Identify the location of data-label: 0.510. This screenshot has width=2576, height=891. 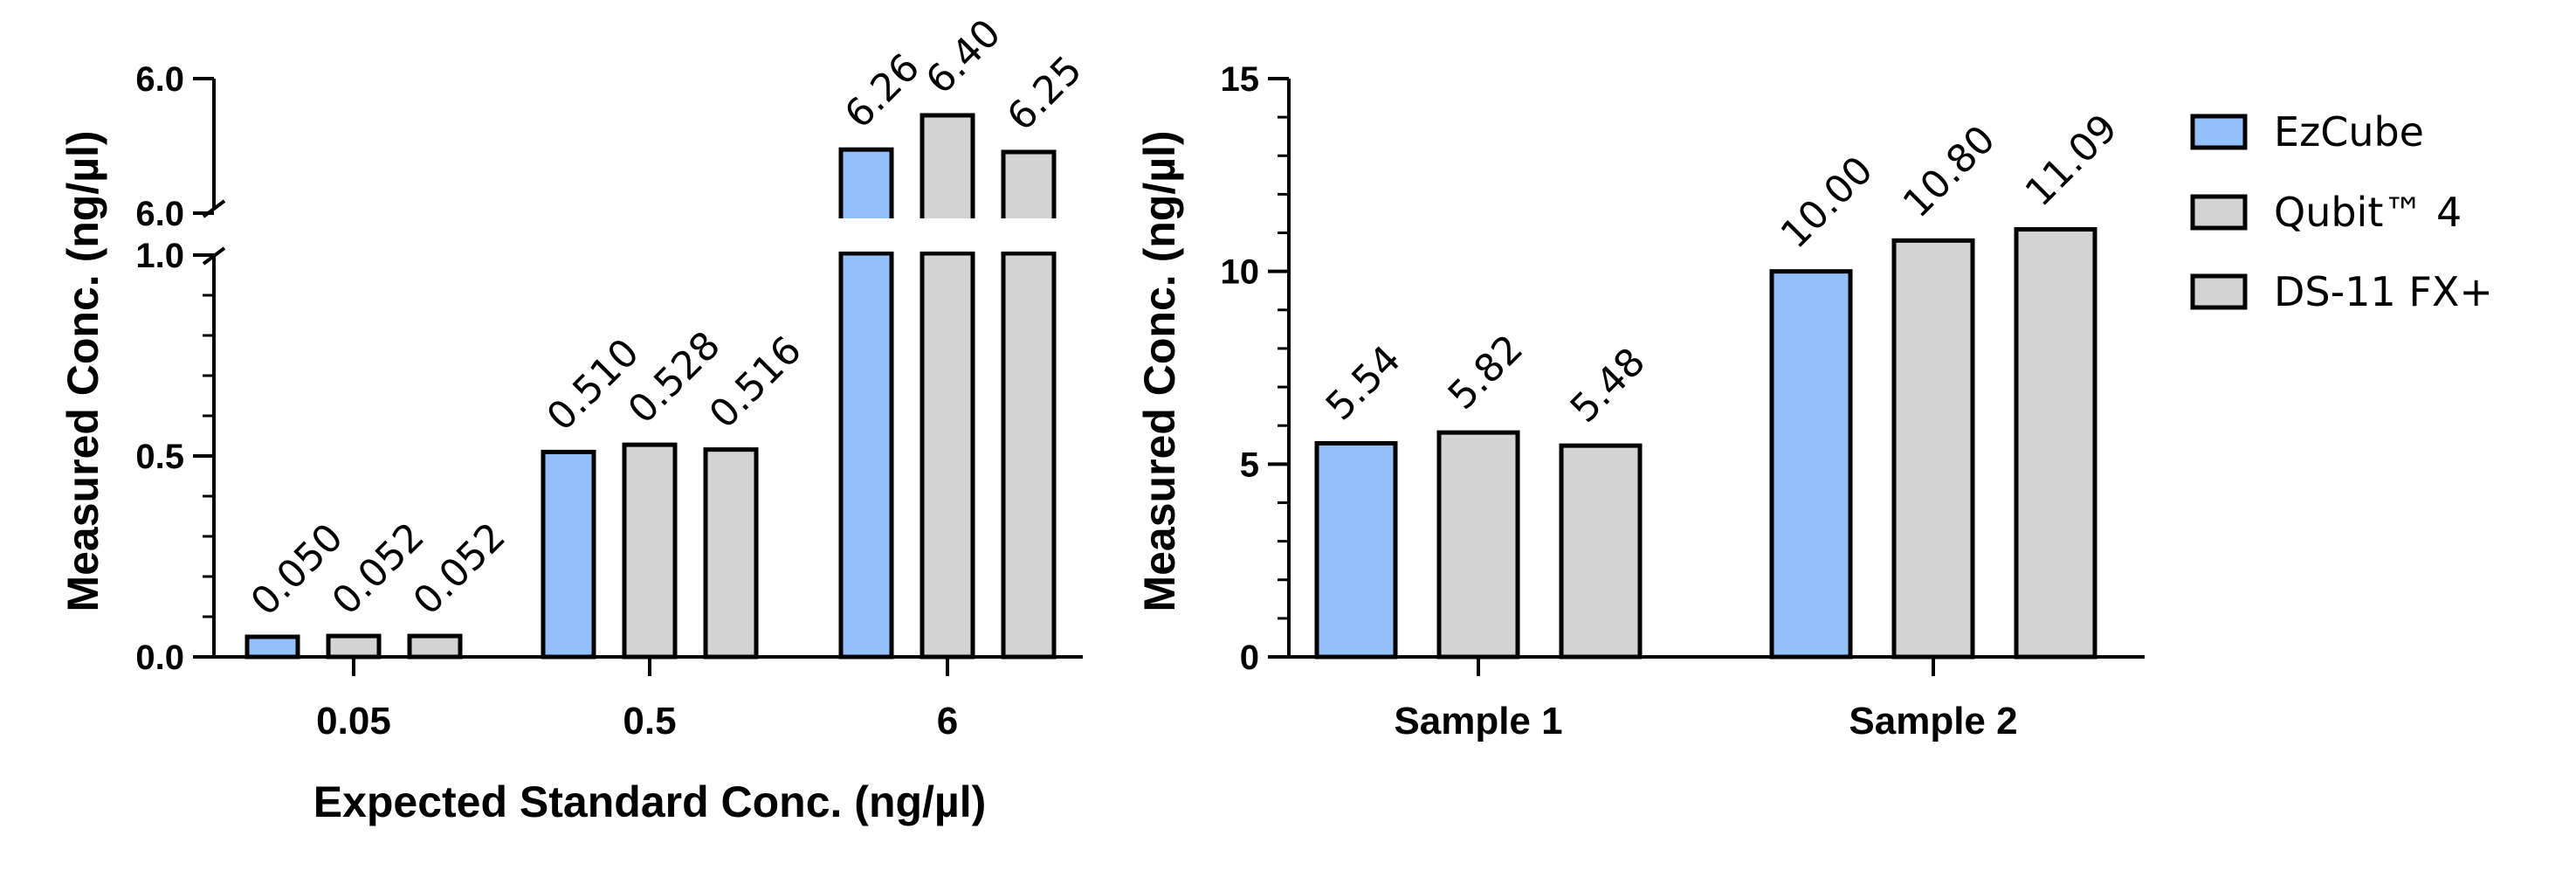
(593, 384).